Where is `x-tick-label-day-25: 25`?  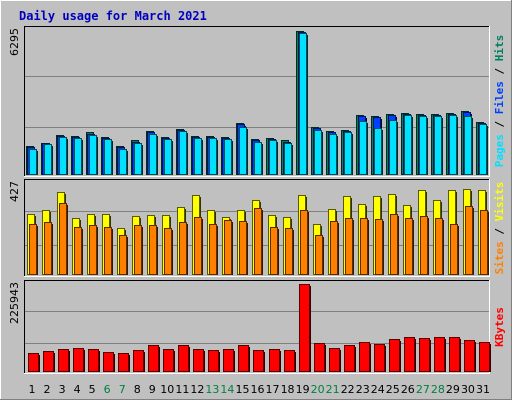 x-tick-label-day-25: 25 is located at coordinates (393, 389).